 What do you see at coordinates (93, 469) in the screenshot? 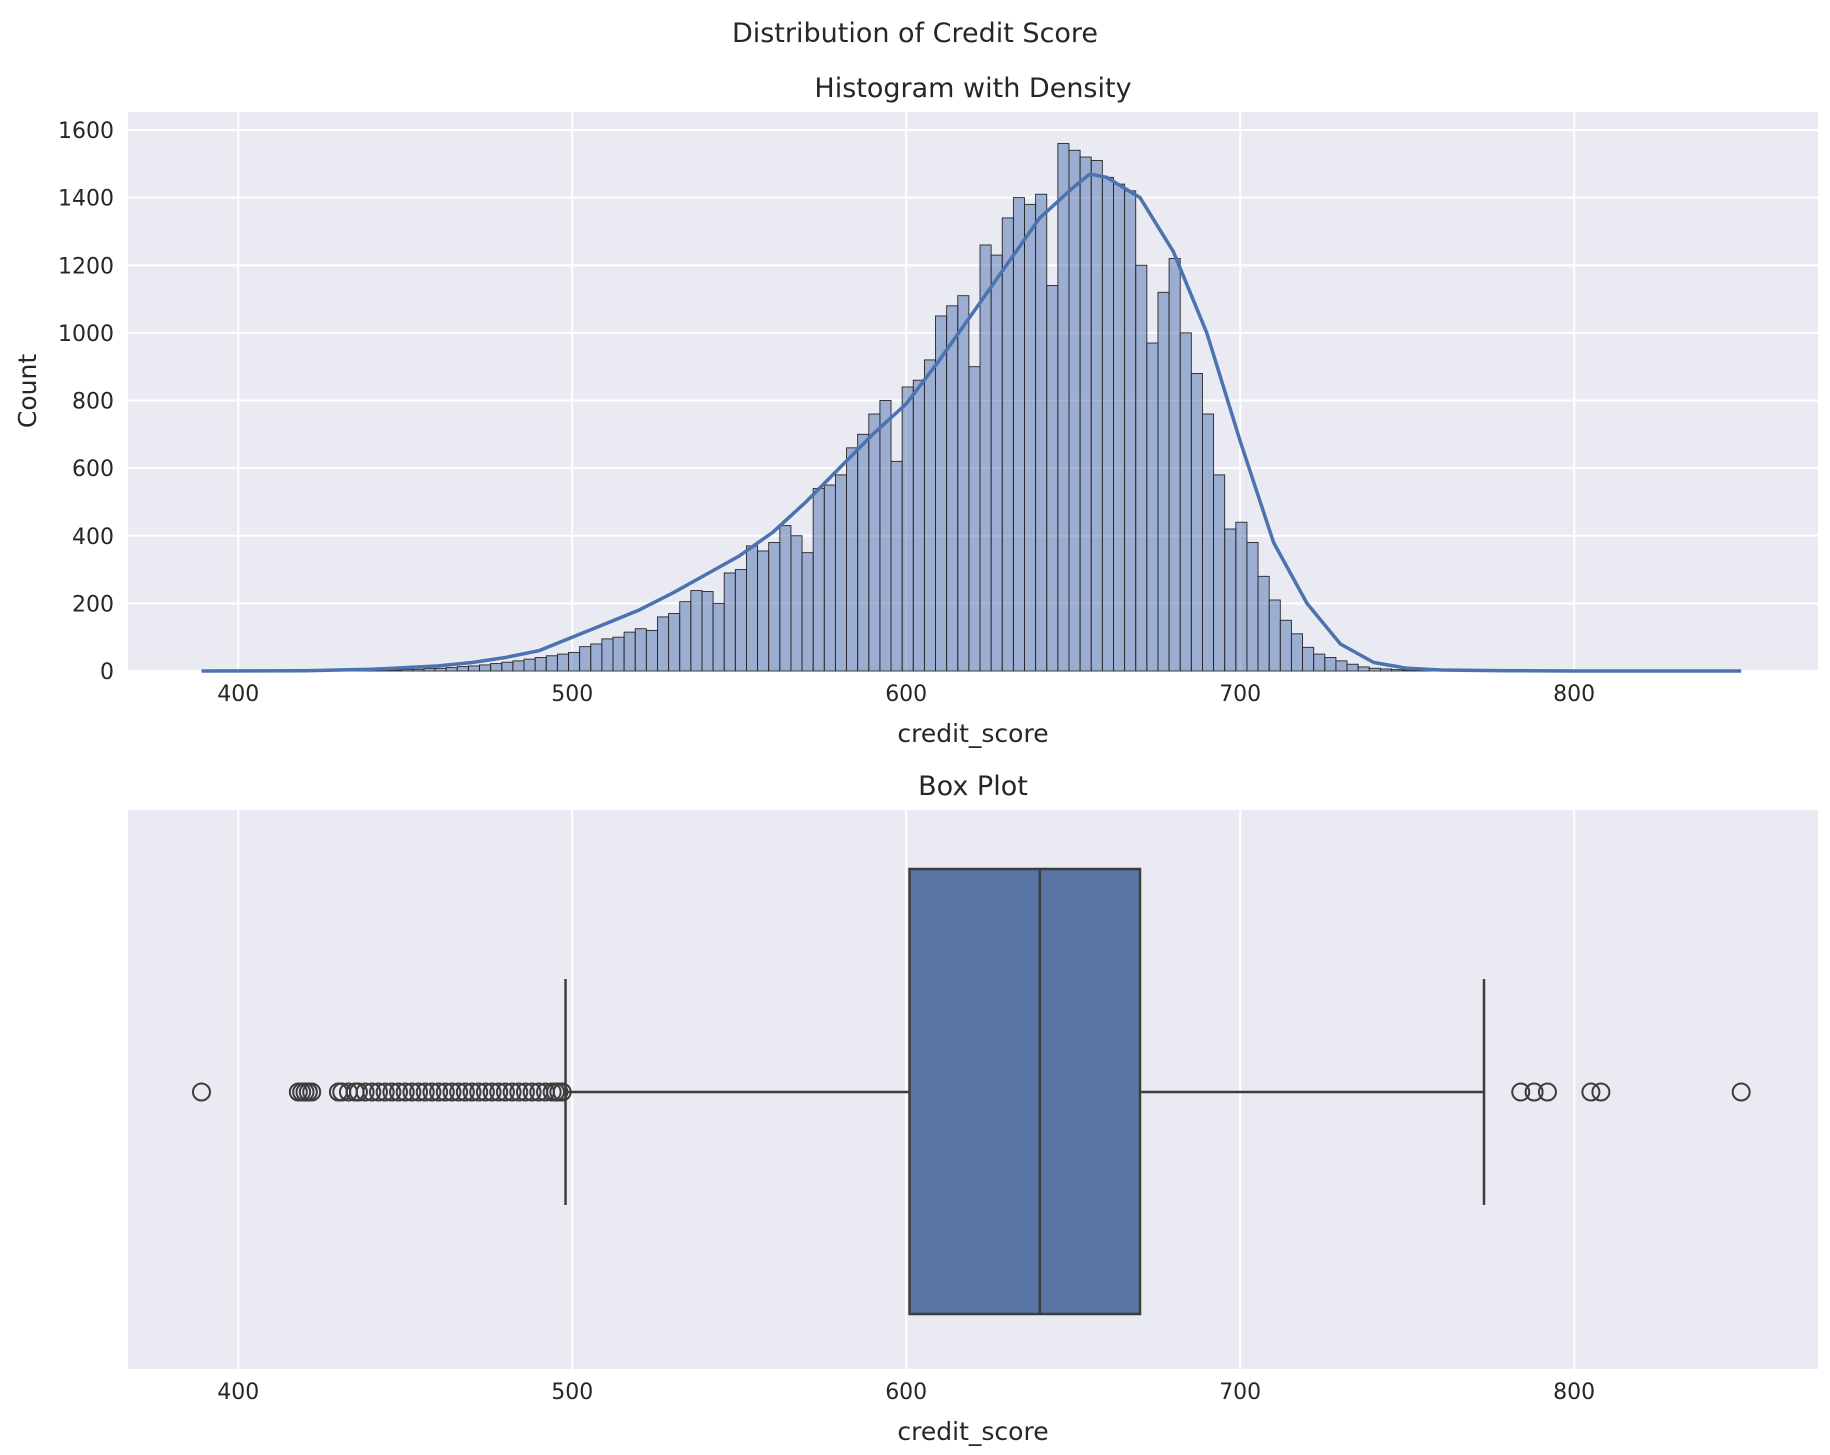
I see `histogram-y-tick-label: 600` at bounding box center [93, 469].